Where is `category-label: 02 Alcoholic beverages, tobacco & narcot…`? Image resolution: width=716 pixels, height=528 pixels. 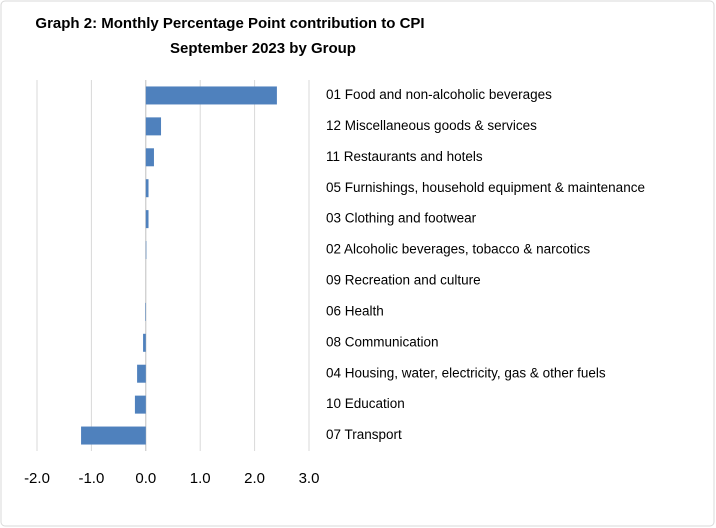
category-label: 02 Alcoholic beverages, tobacco & narcot… is located at coordinates (458, 249).